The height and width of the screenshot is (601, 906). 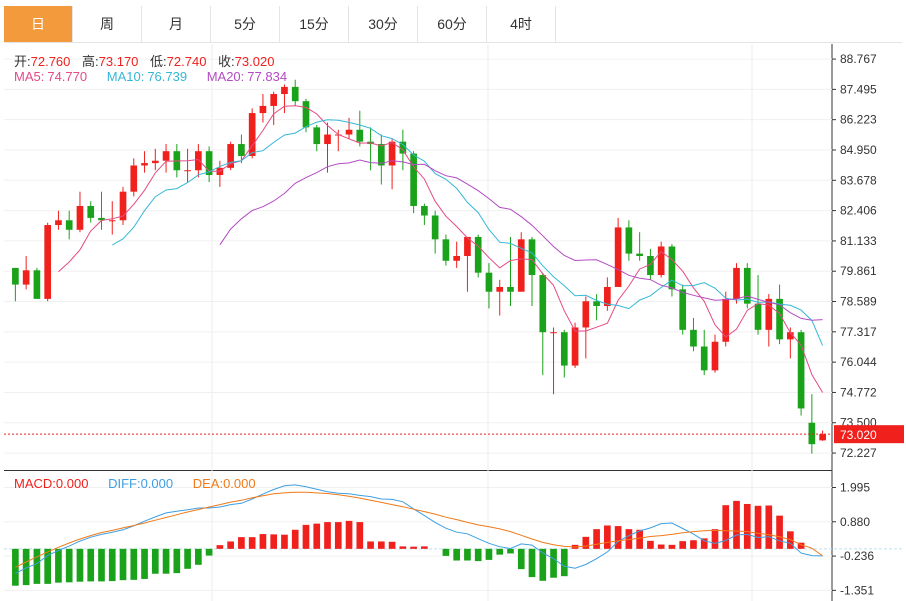 I want to click on macd-tick-label: 0.880, so click(x=855, y=522).